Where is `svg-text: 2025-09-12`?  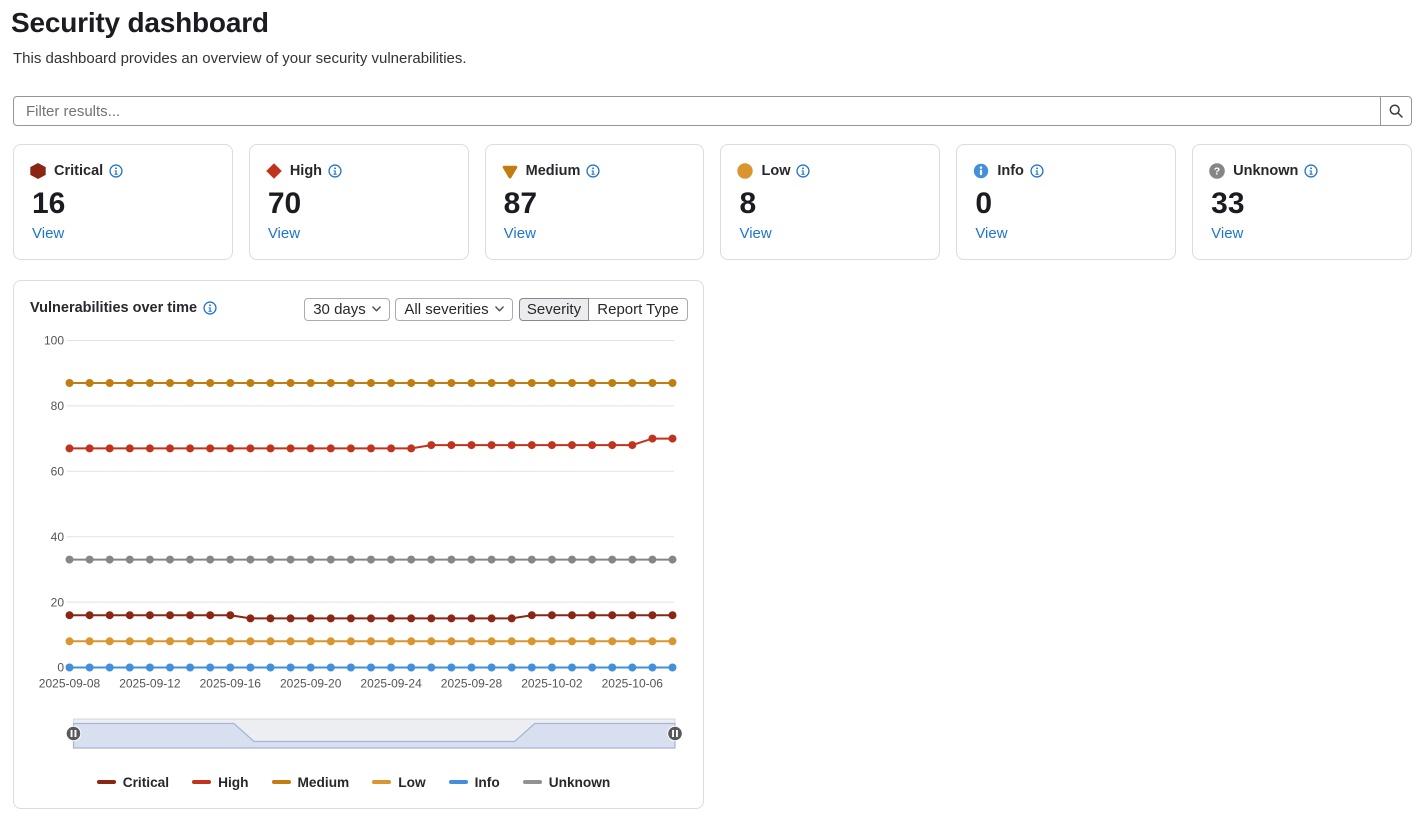 svg-text: 2025-09-12 is located at coordinates (150, 684).